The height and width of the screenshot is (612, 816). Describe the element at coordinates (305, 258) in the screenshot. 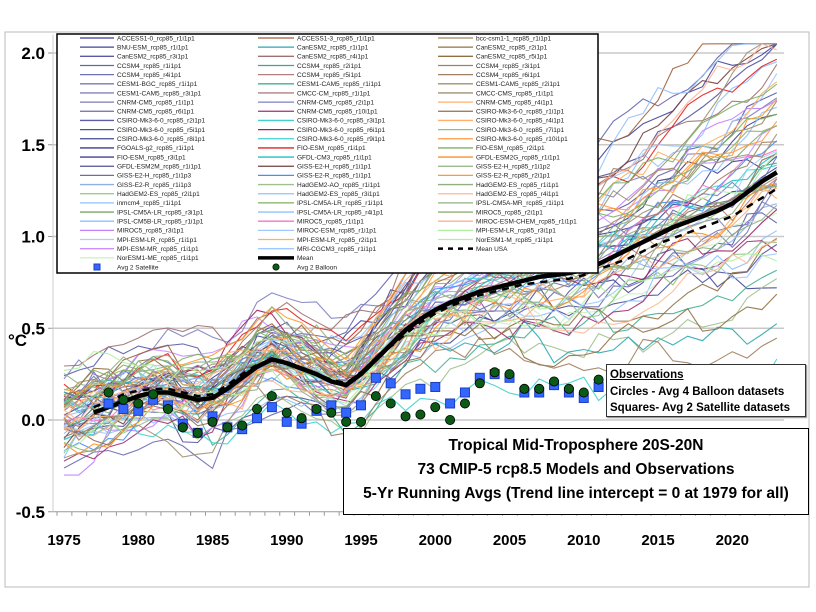

I see `legend-label: Mean` at that location.